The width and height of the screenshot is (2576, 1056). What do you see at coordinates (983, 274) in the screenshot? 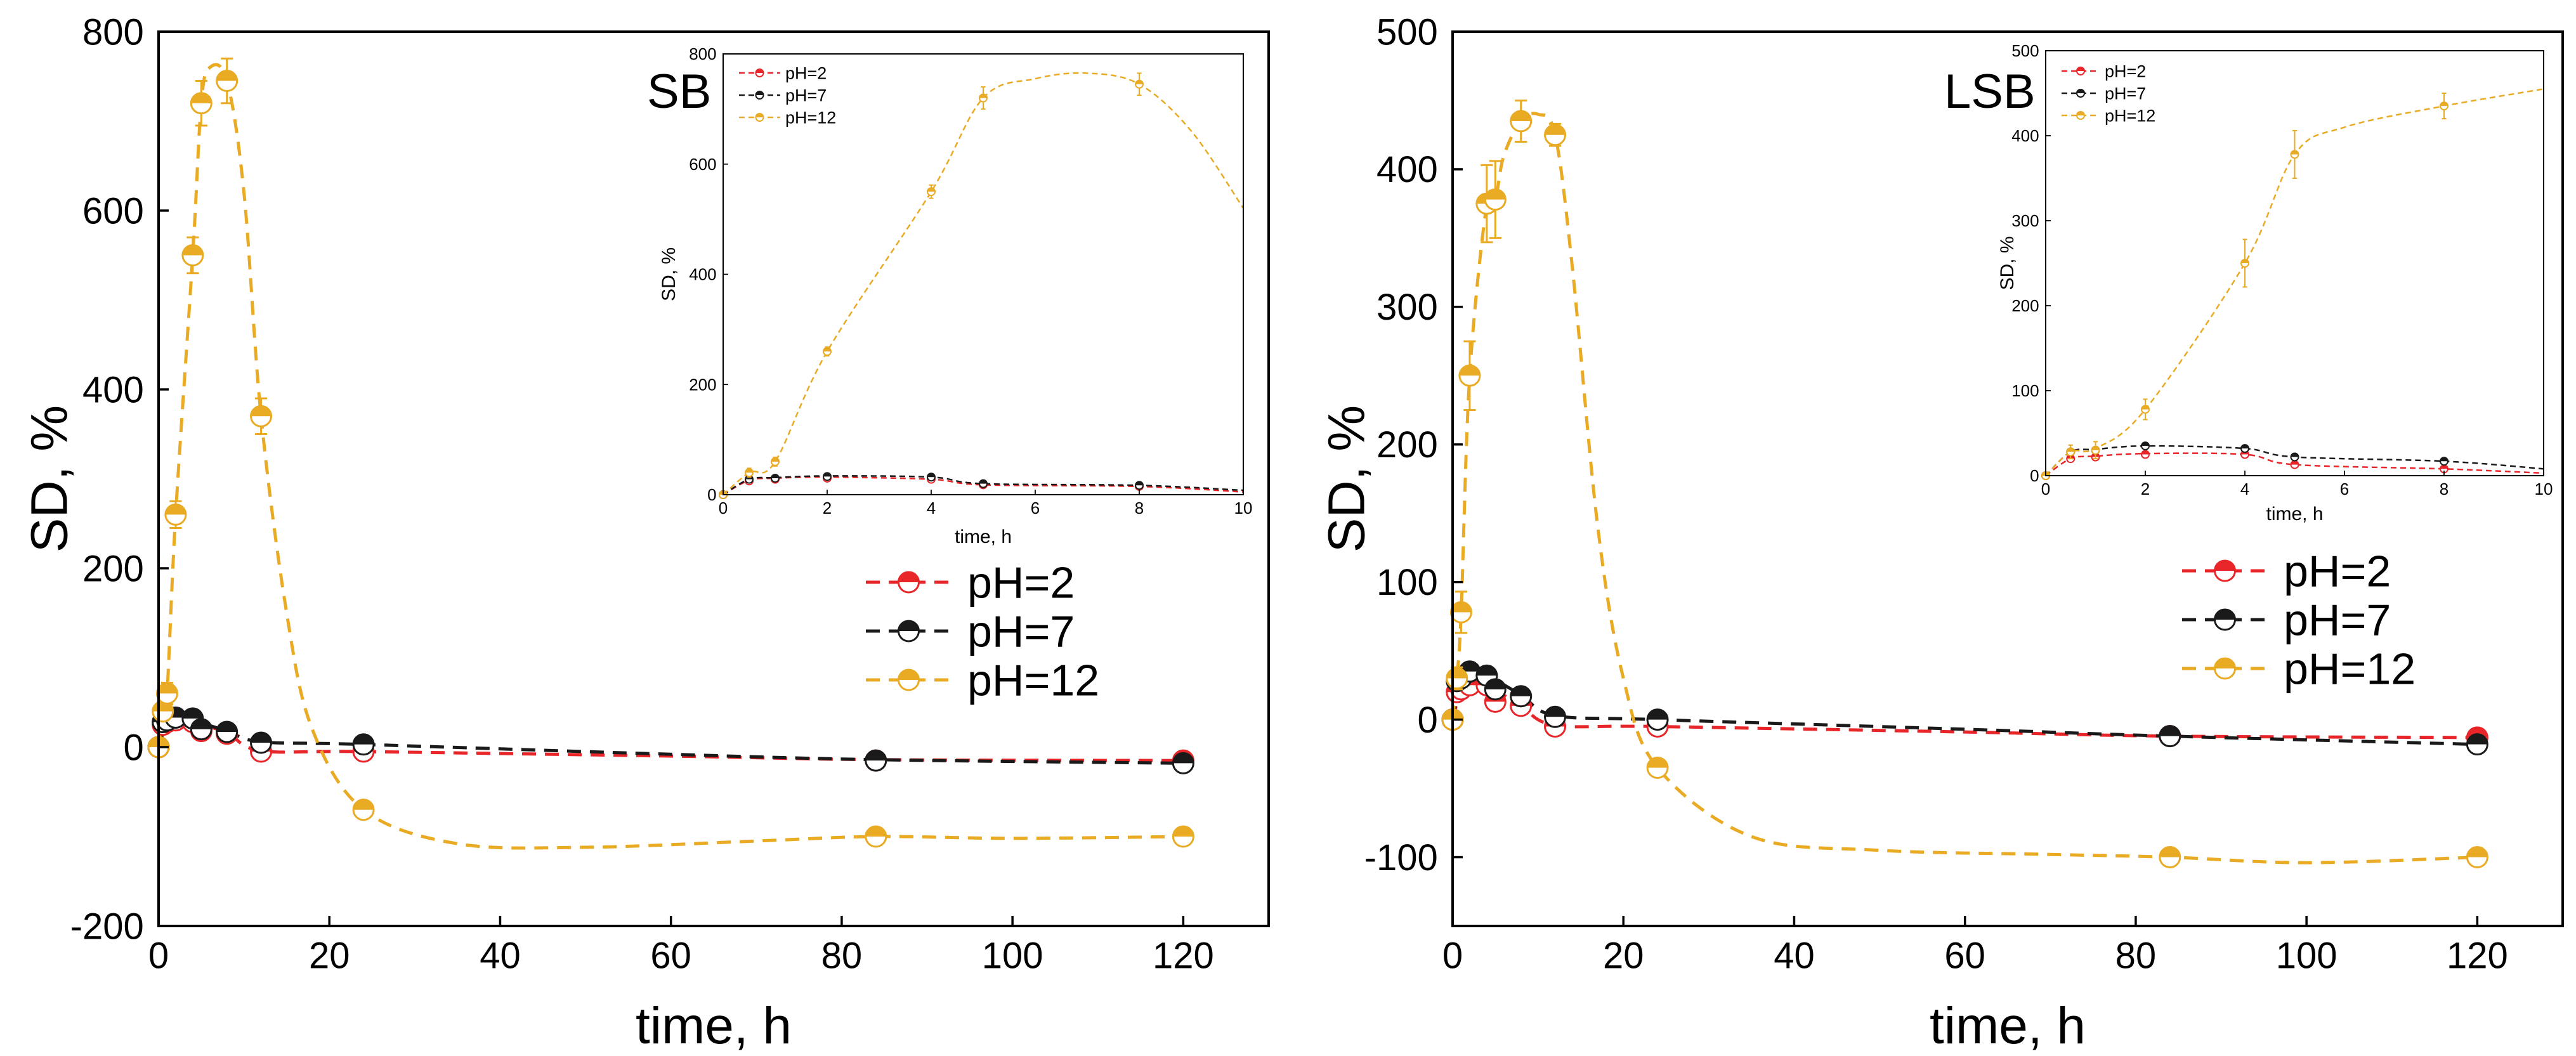
I see `sb-inset-plot-area` at bounding box center [983, 274].